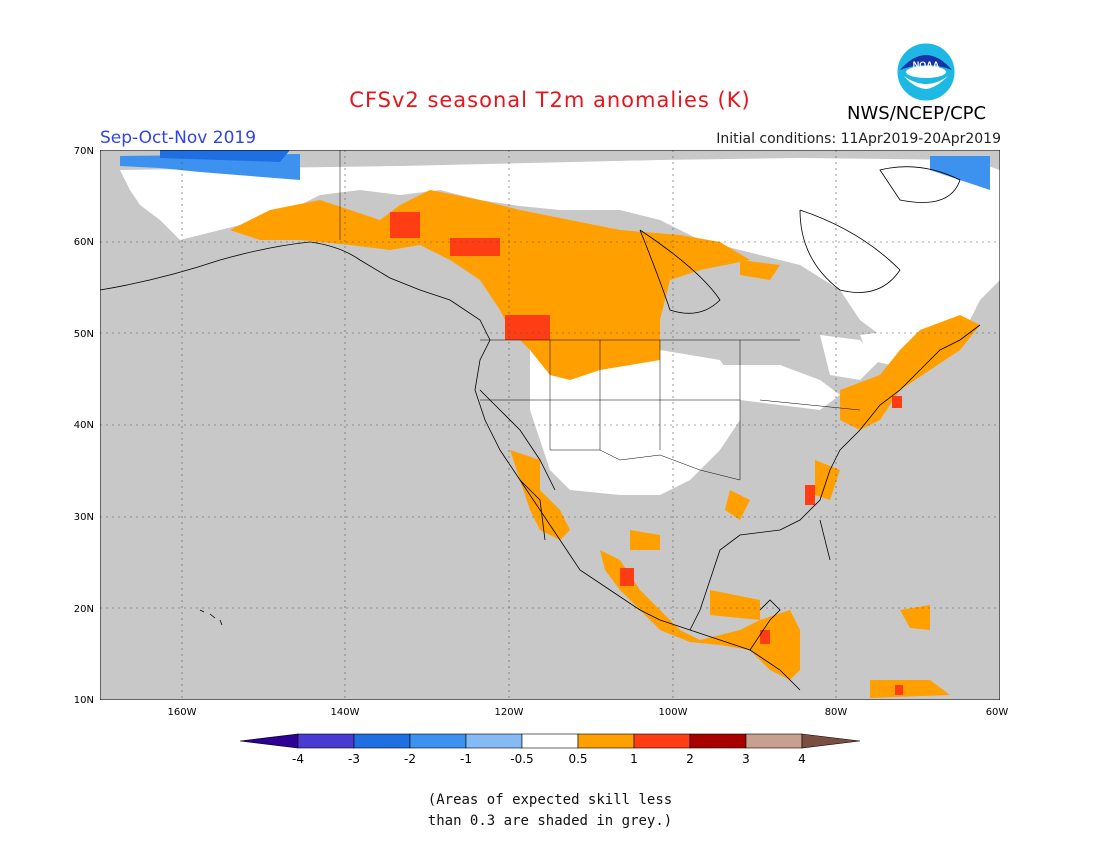 Image resolution: width=1100 pixels, height=850 pixels. What do you see at coordinates (926, 72) in the screenshot?
I see `noaa-logo: NOAA` at bounding box center [926, 72].